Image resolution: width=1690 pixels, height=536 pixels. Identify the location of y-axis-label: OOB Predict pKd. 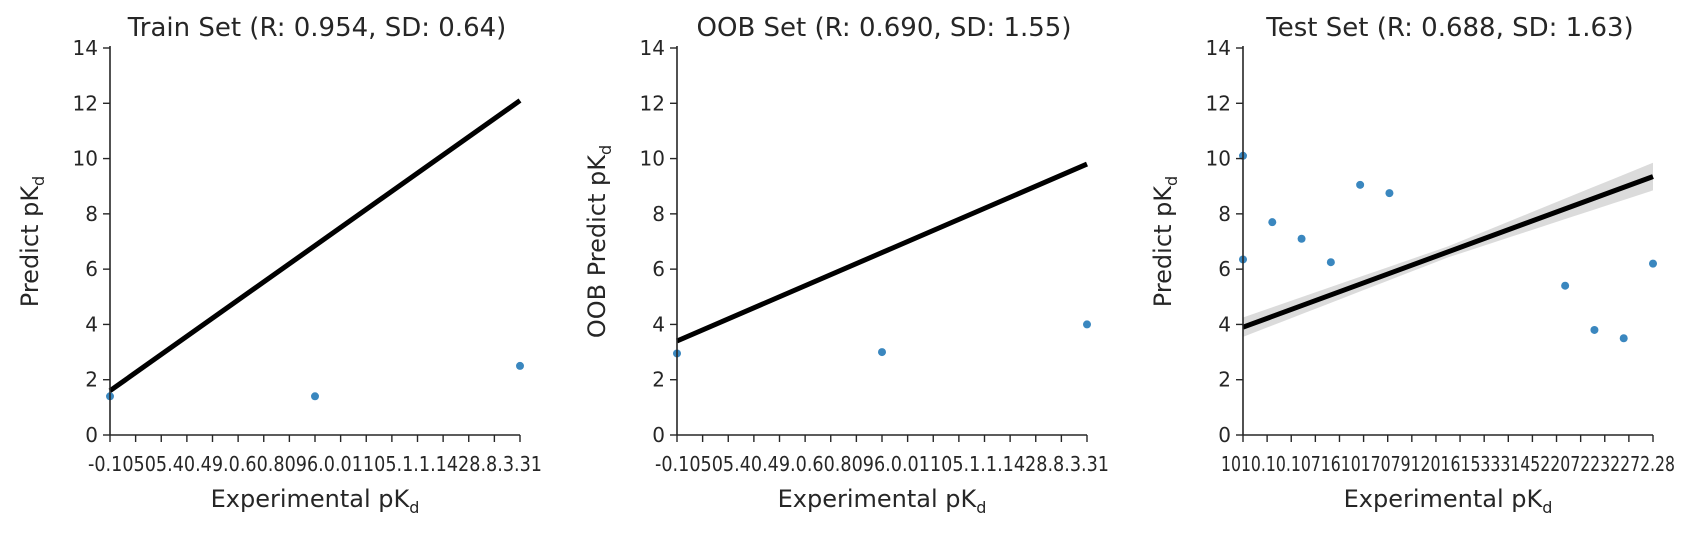
(599, 241).